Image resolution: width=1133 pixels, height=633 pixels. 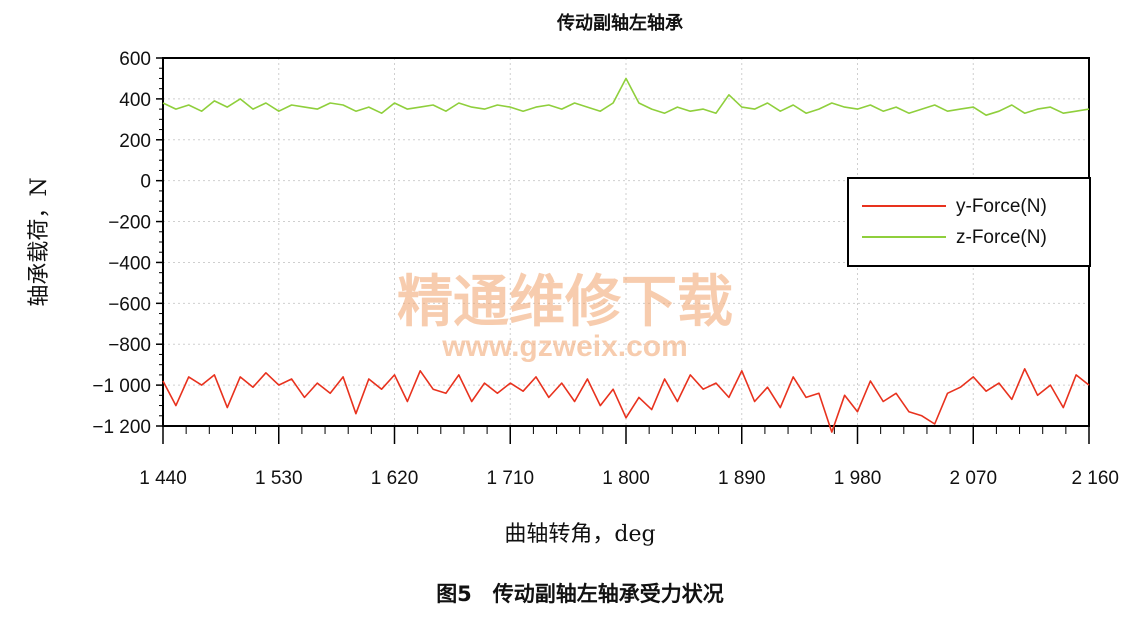 I want to click on x-tick-label: 2 160, so click(x=1095, y=478).